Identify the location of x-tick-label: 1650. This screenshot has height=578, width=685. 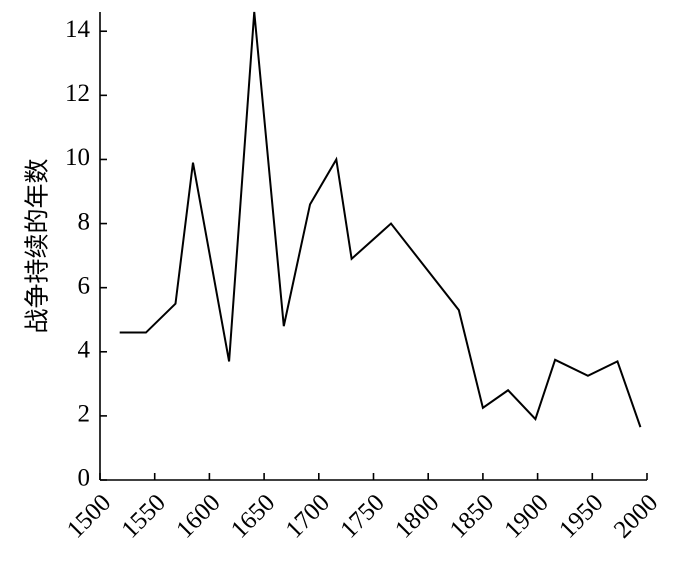
(253, 516).